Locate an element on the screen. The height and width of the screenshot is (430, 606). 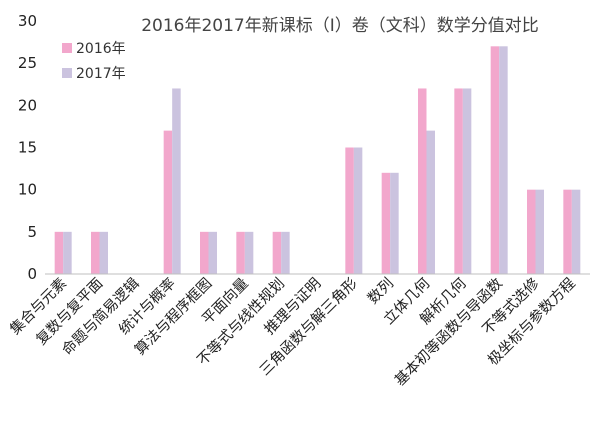
bar-2016年-三角函数与解三角形 is located at coordinates (349, 210).